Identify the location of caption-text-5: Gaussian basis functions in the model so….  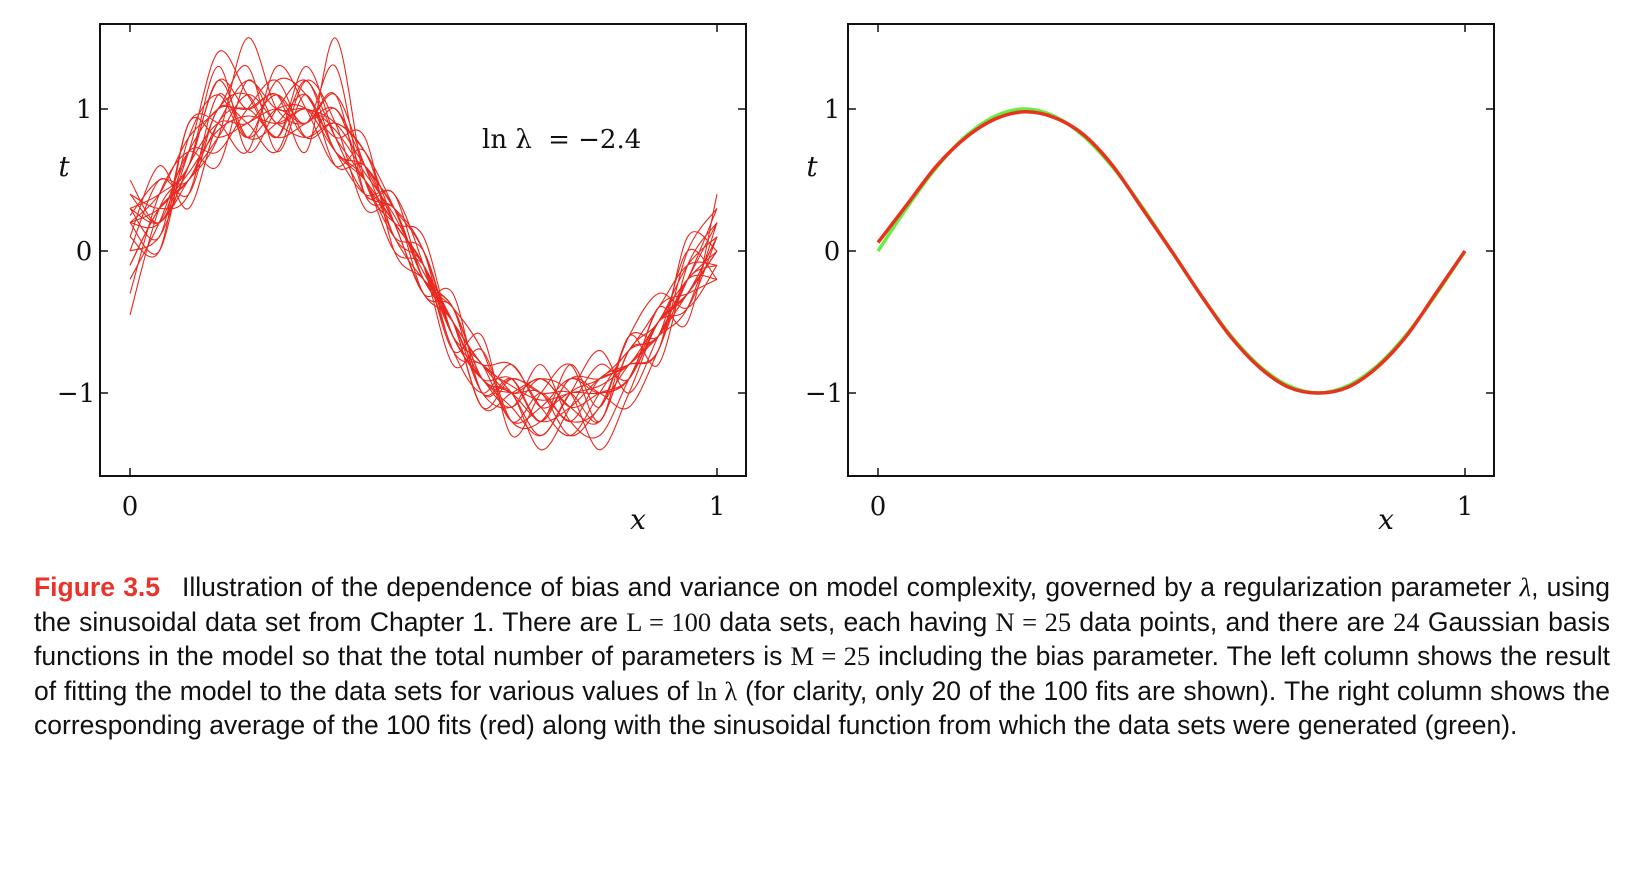
(822, 639).